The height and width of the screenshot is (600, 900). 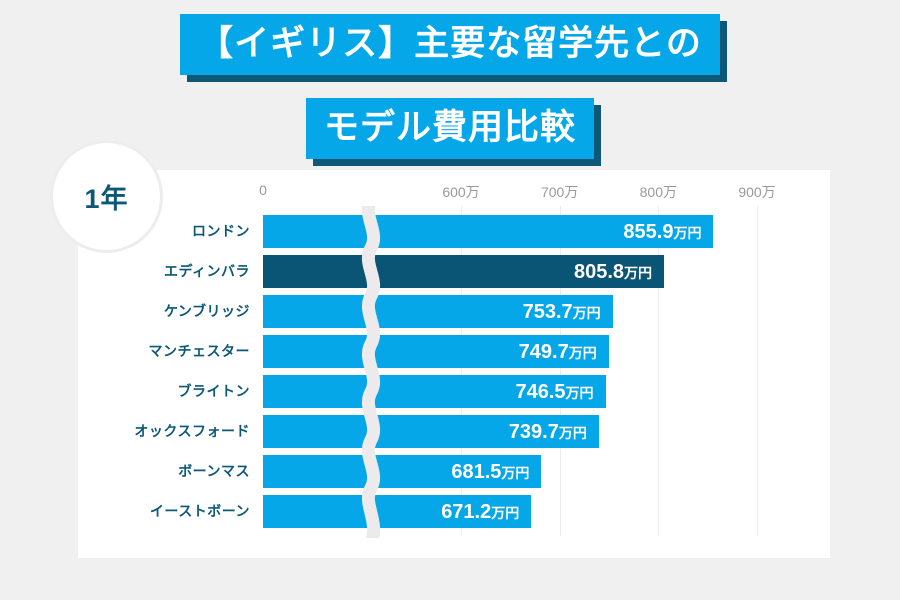 I want to click on bar-value-label: 739.7万円, so click(x=554, y=432).